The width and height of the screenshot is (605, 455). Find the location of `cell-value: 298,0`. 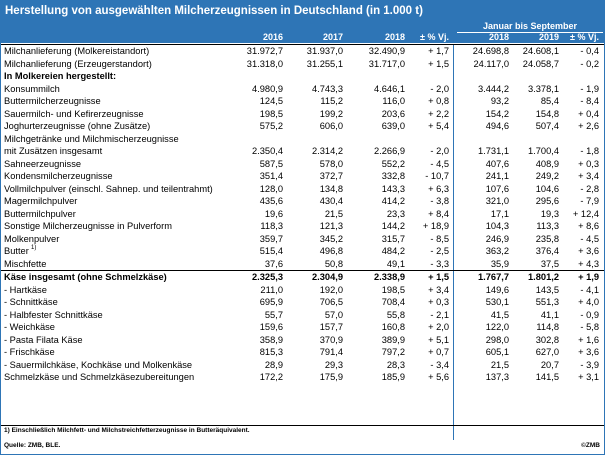

cell-value: 298,0 is located at coordinates (497, 339).